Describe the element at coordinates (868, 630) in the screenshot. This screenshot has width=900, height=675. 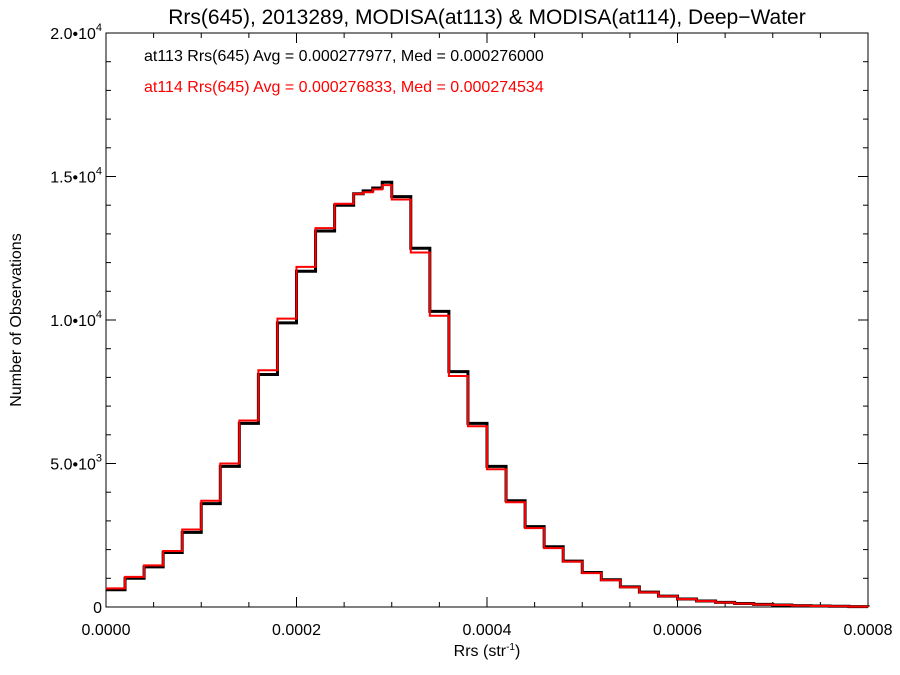
I see `x-tick-label: 0.0008` at that location.